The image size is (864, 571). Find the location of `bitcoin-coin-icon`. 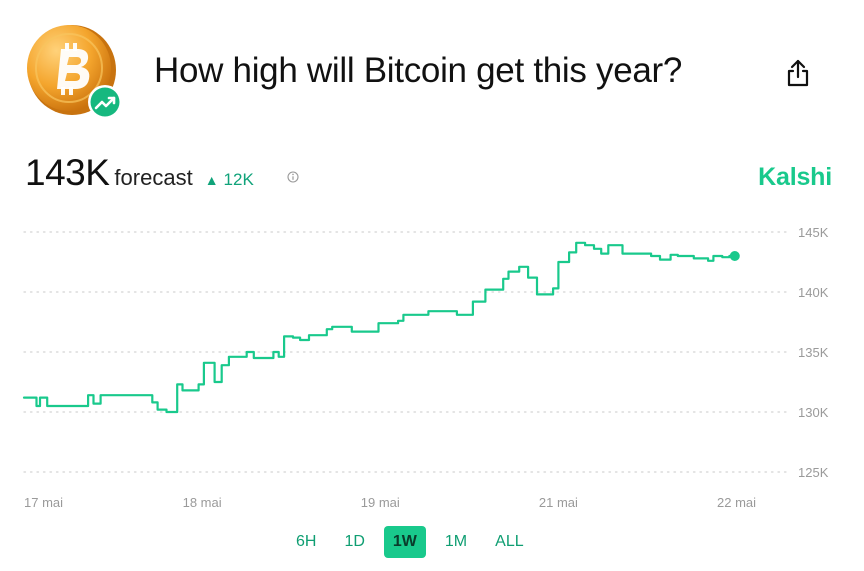

bitcoin-coin-icon is located at coordinates (71, 70).